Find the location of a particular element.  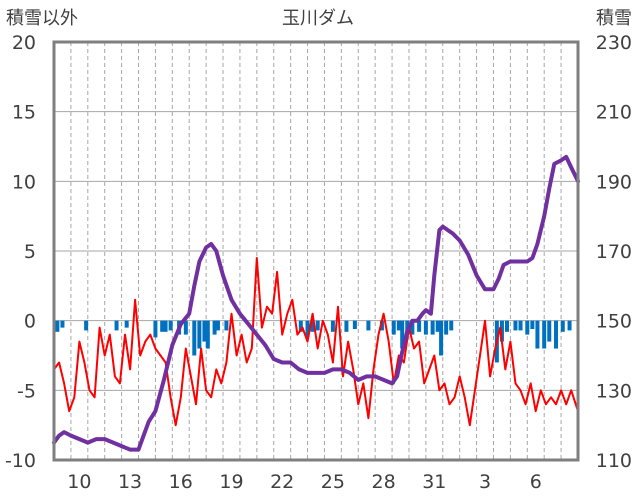

x-tick-label: 10 is located at coordinates (79, 482).